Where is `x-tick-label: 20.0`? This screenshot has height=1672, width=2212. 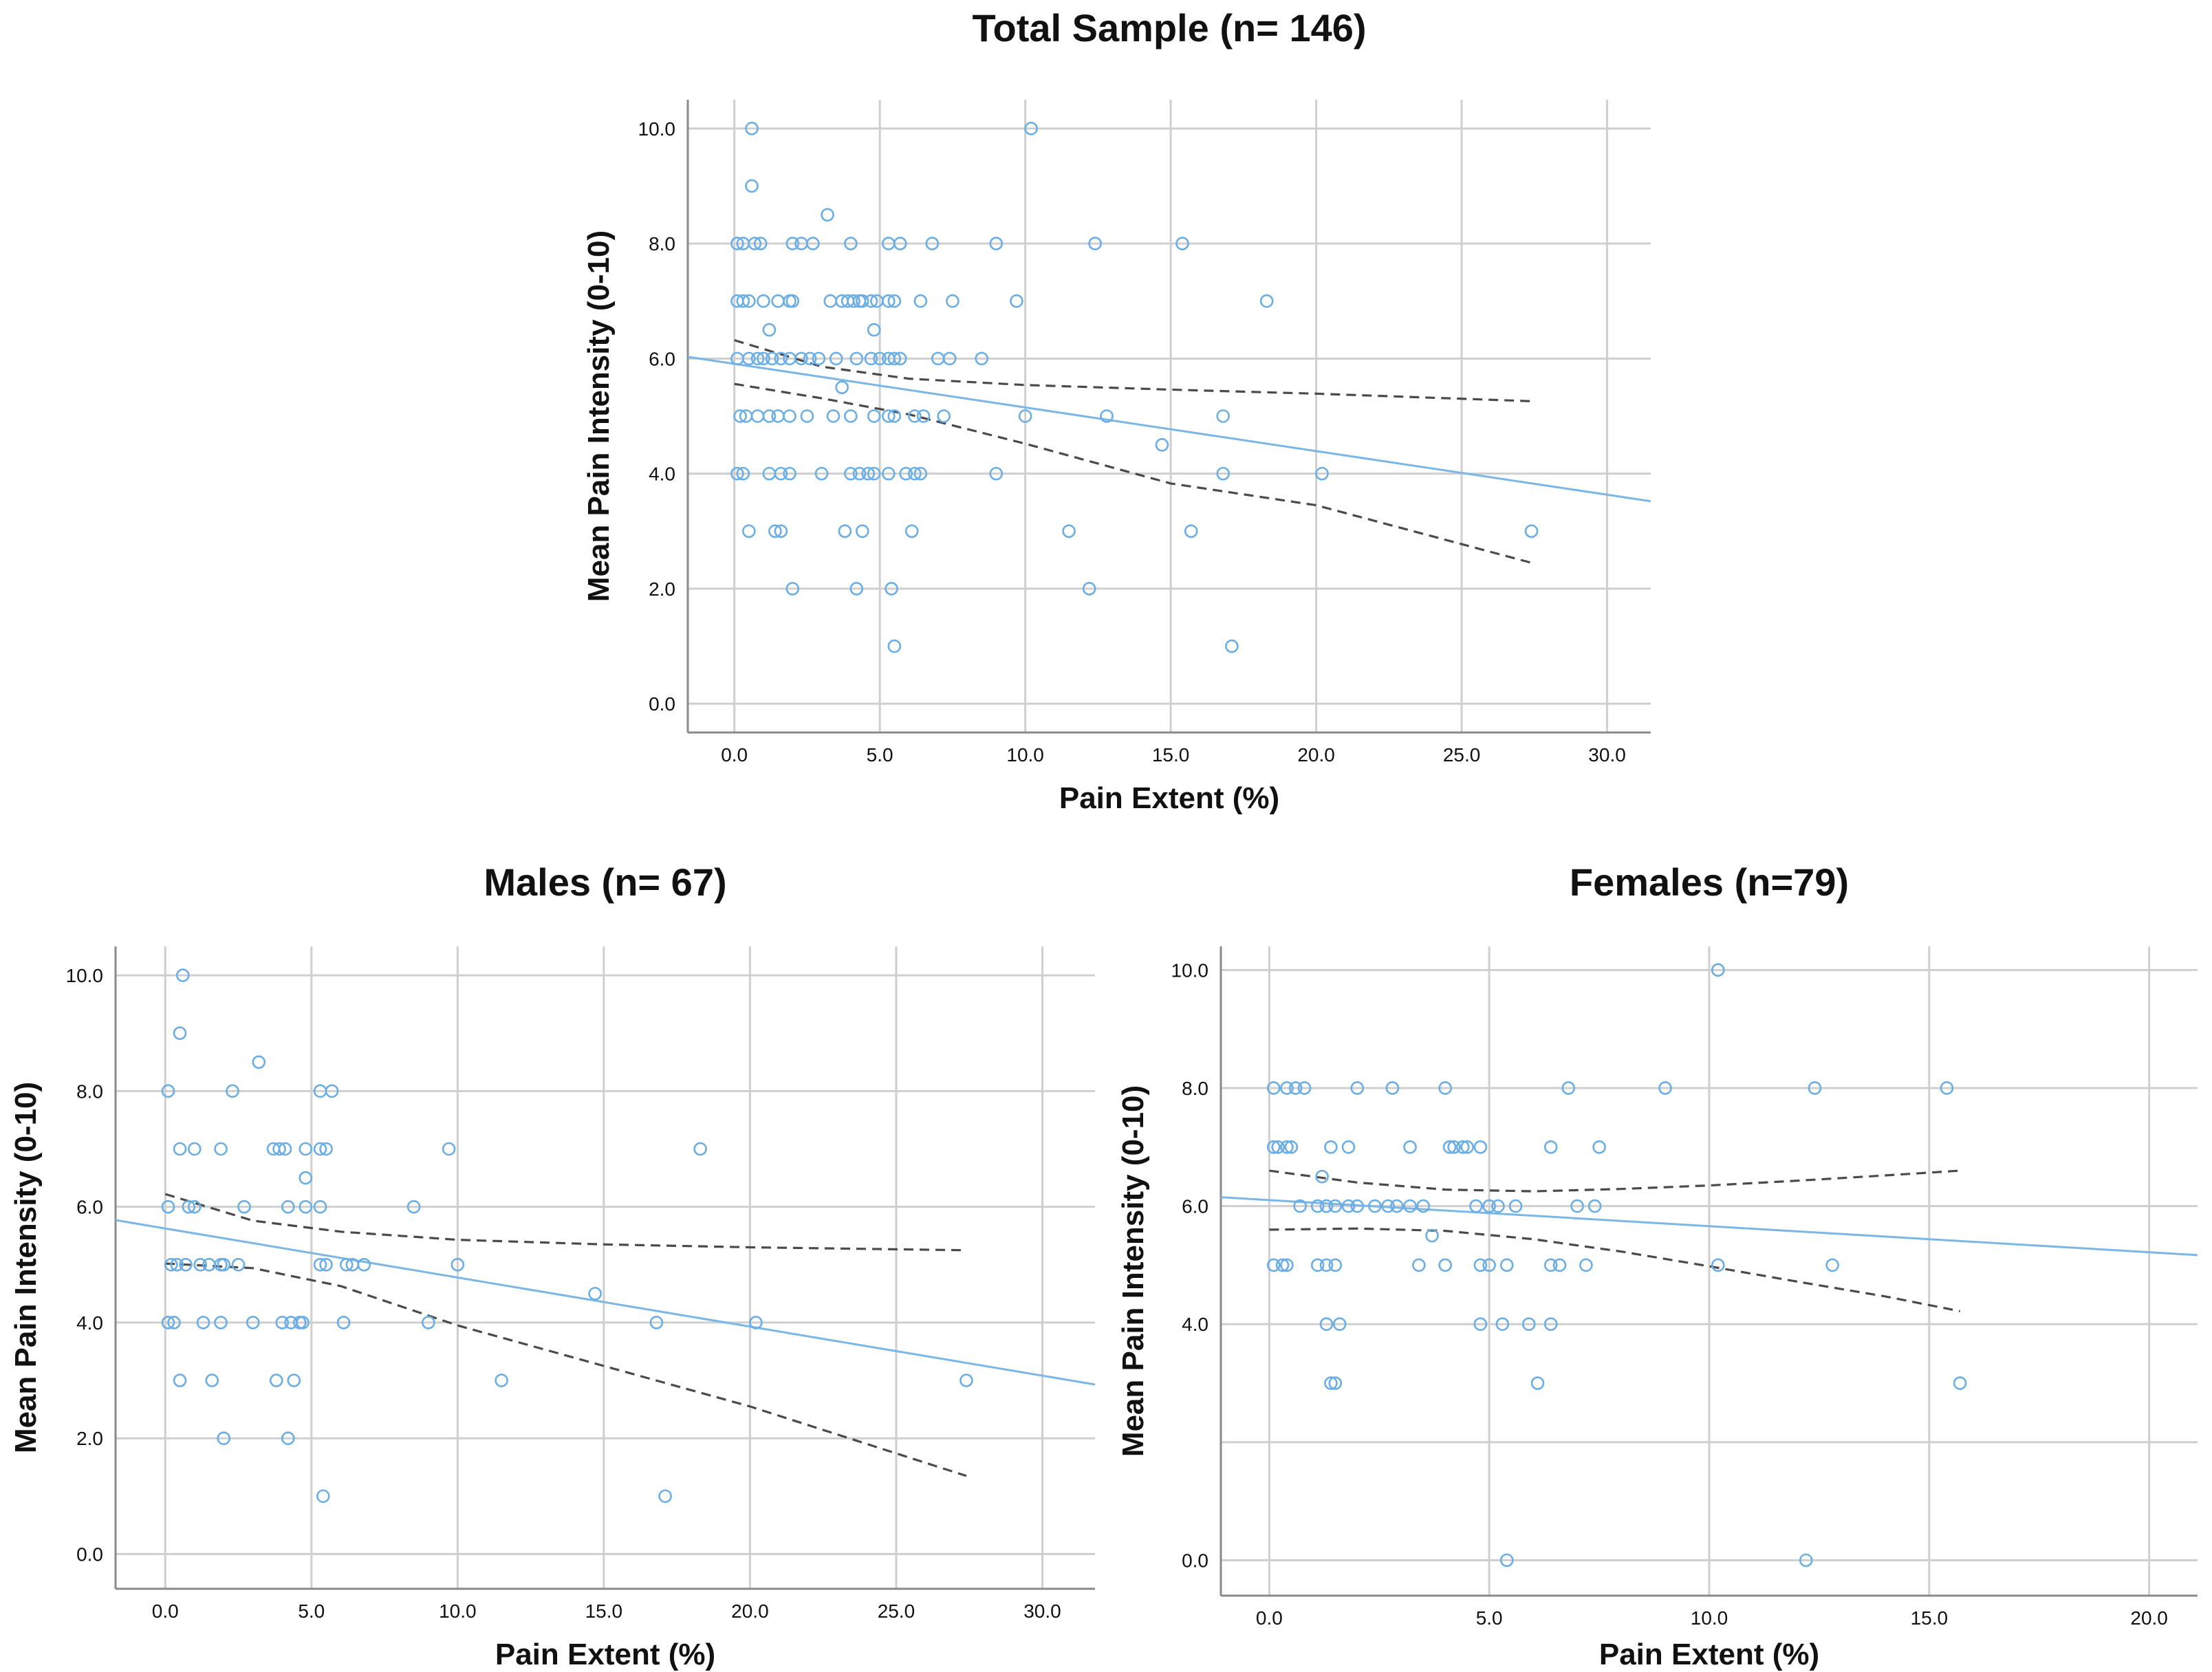
x-tick-label: 20.0 is located at coordinates (2149, 1618).